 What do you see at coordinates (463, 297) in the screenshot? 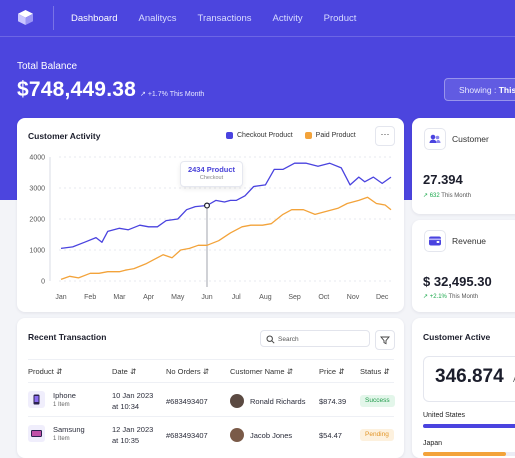
I see `revenue-change-suffix: This Month` at bounding box center [463, 297].